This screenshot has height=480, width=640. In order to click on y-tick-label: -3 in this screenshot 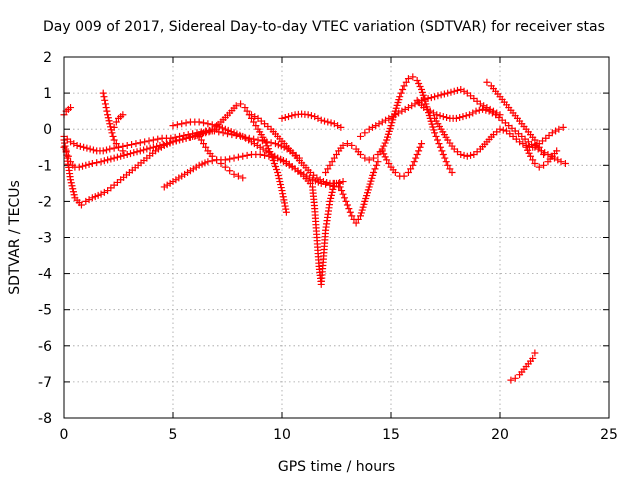, I will do `click(45, 239)`.